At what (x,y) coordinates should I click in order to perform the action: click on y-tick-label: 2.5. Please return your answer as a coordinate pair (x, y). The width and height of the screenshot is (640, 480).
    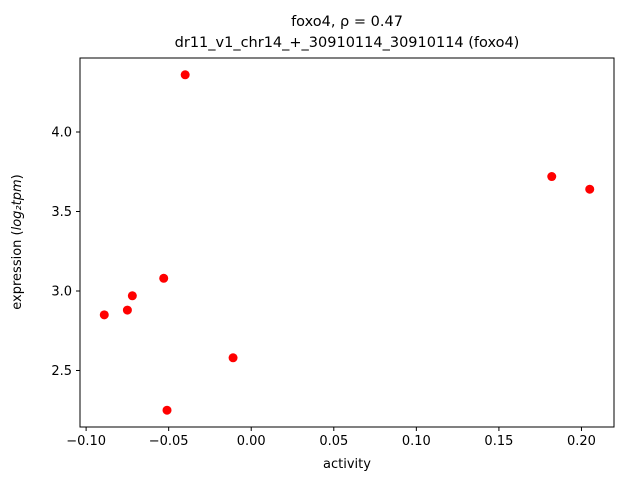
    Looking at the image, I should click on (61, 371).